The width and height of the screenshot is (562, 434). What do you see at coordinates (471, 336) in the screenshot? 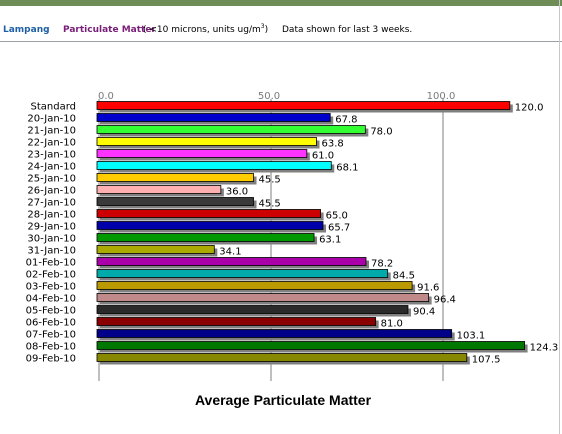
I see `value-label: 103.1` at bounding box center [471, 336].